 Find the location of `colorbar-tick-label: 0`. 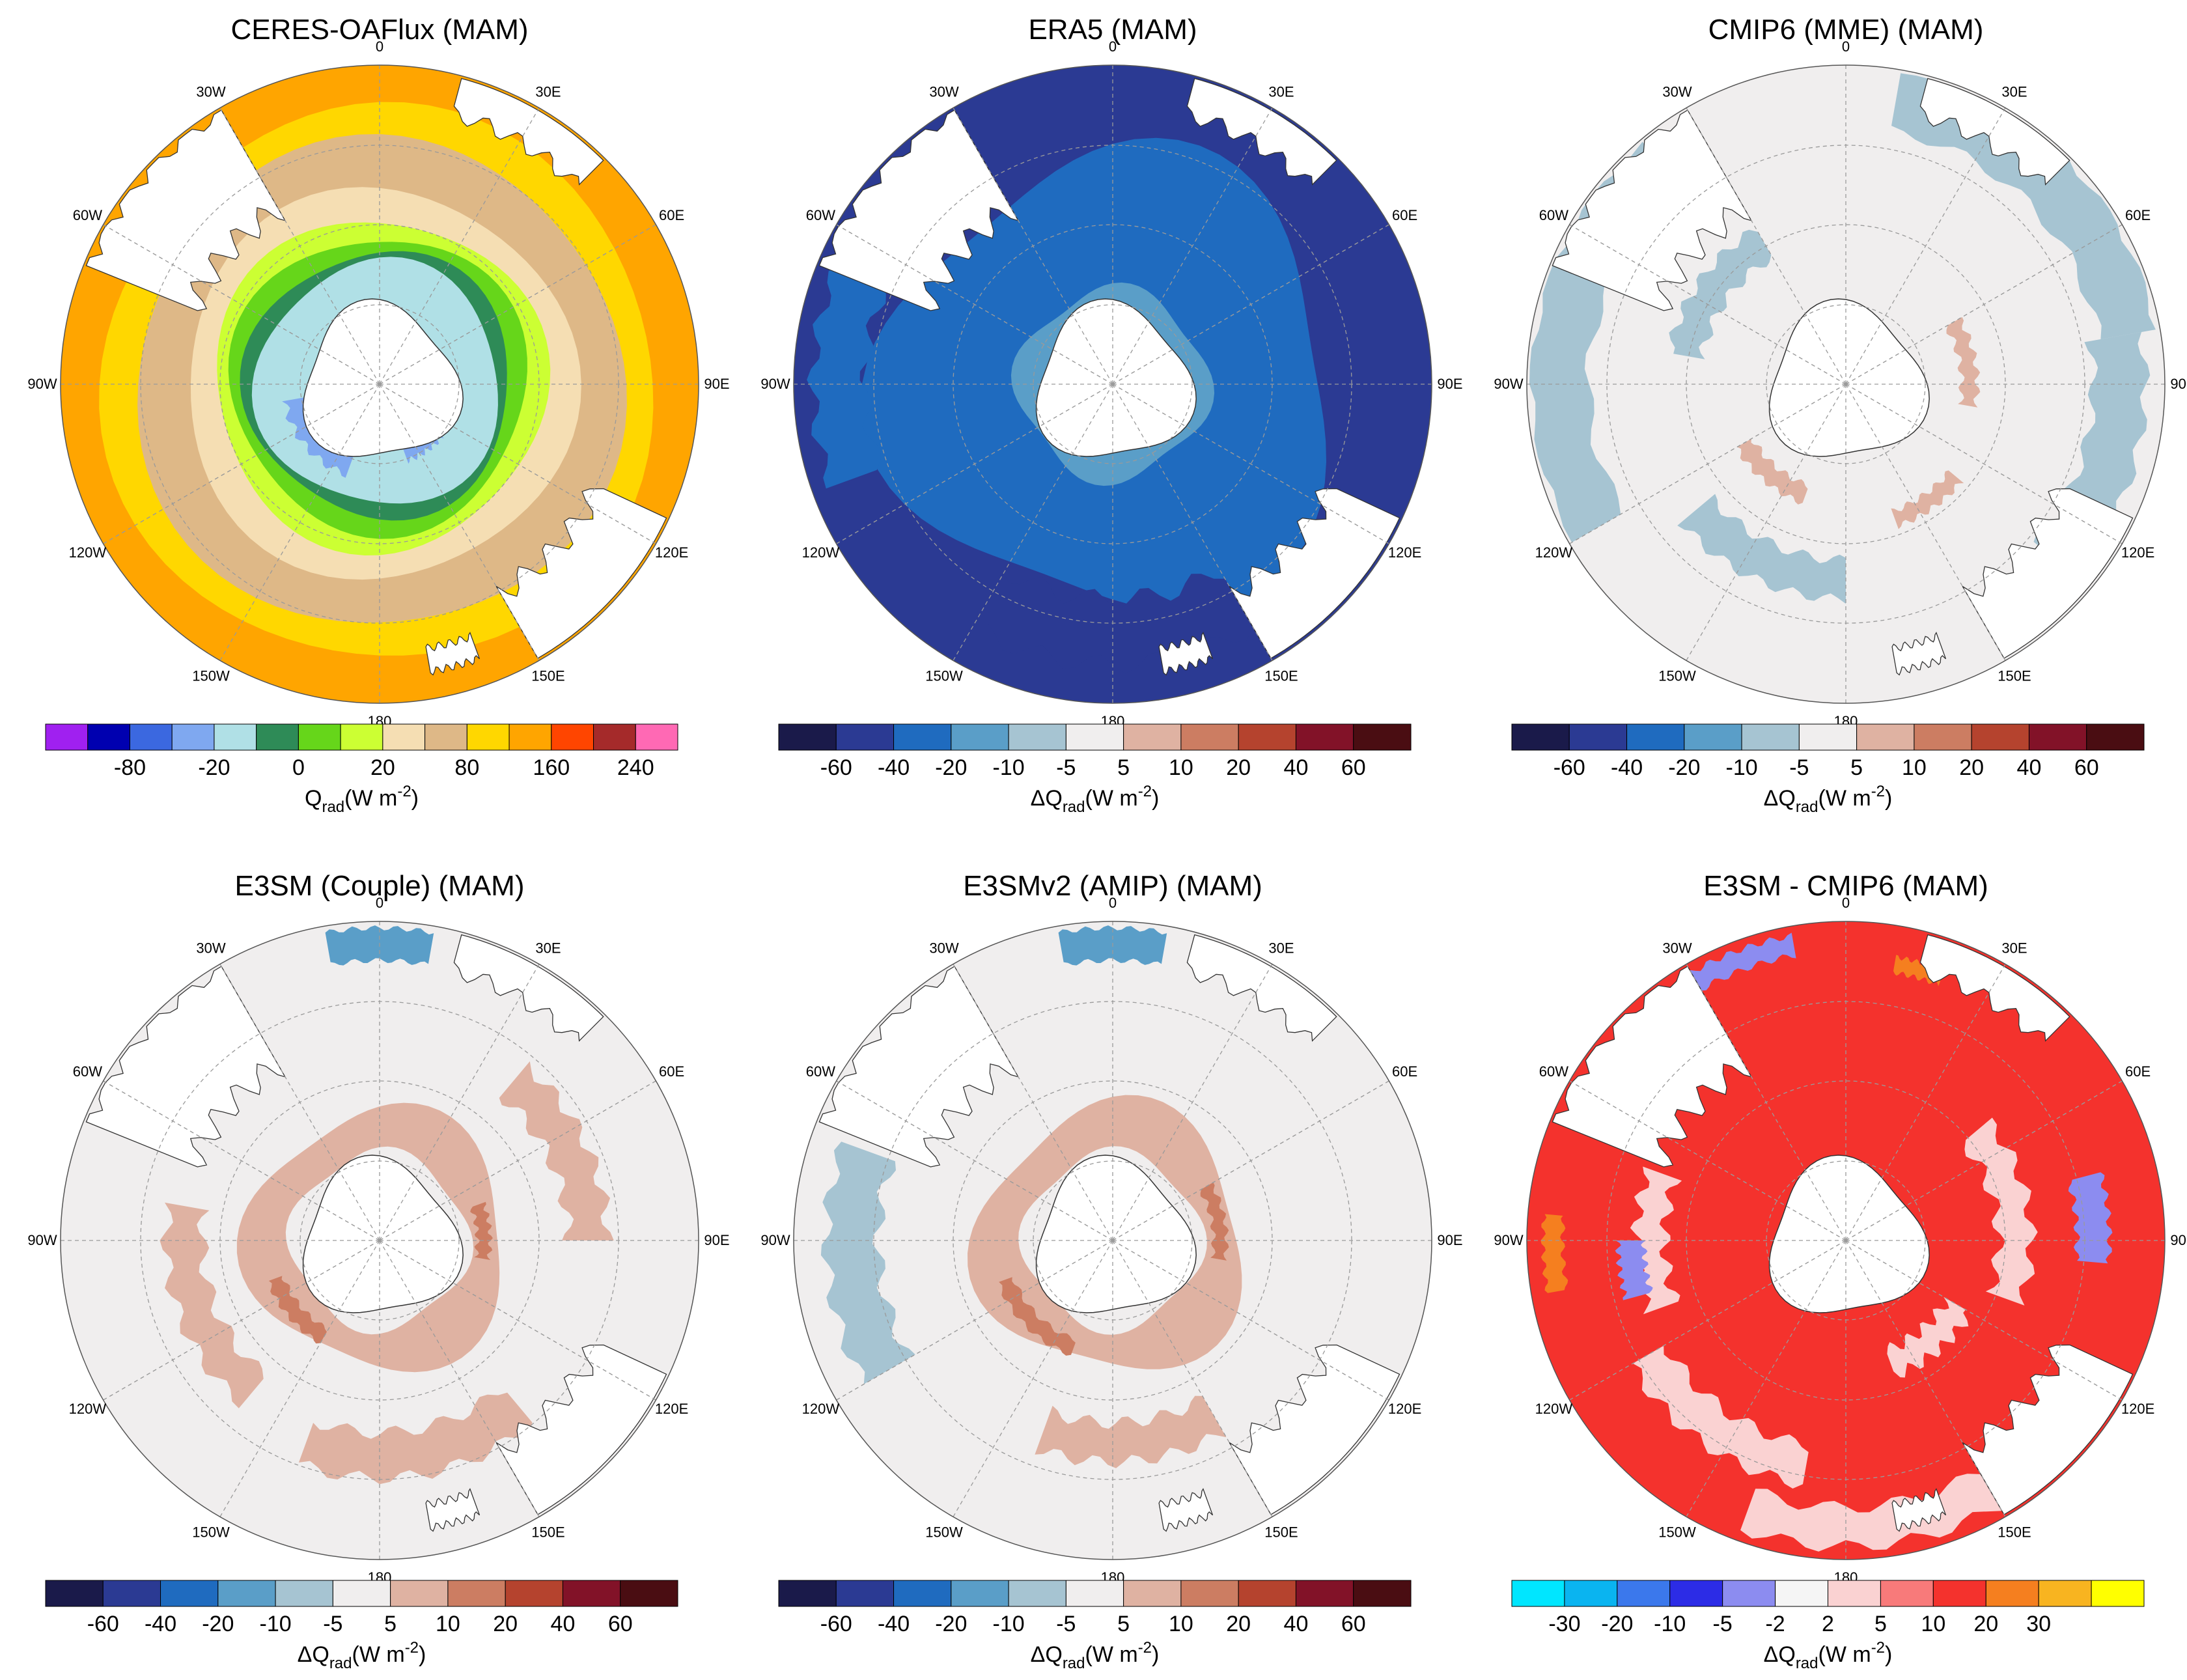

colorbar-tick-label: 0 is located at coordinates (298, 768).